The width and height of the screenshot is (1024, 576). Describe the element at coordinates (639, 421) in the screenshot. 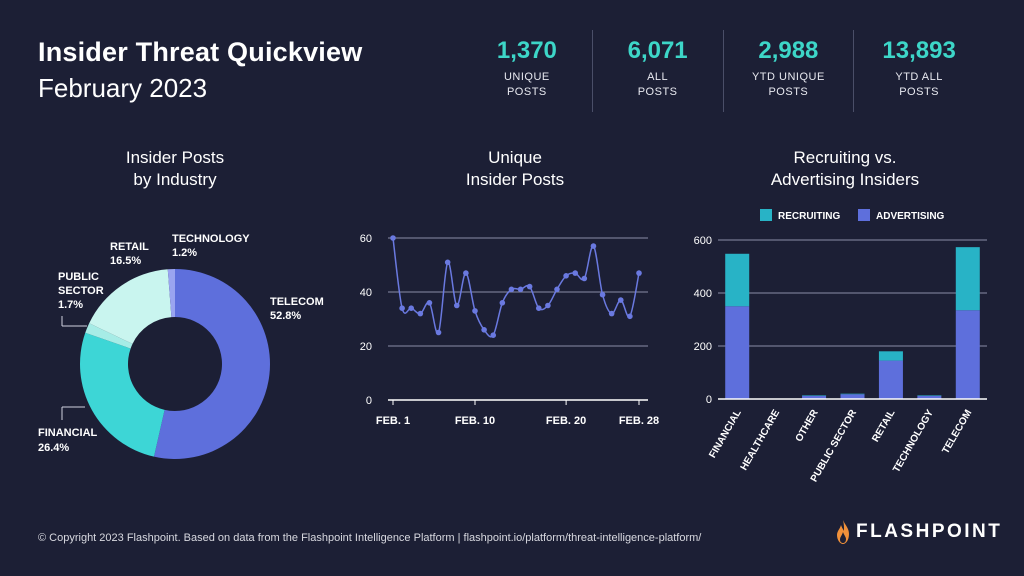

I see `line-x-tick-label: FEB. 28` at that location.